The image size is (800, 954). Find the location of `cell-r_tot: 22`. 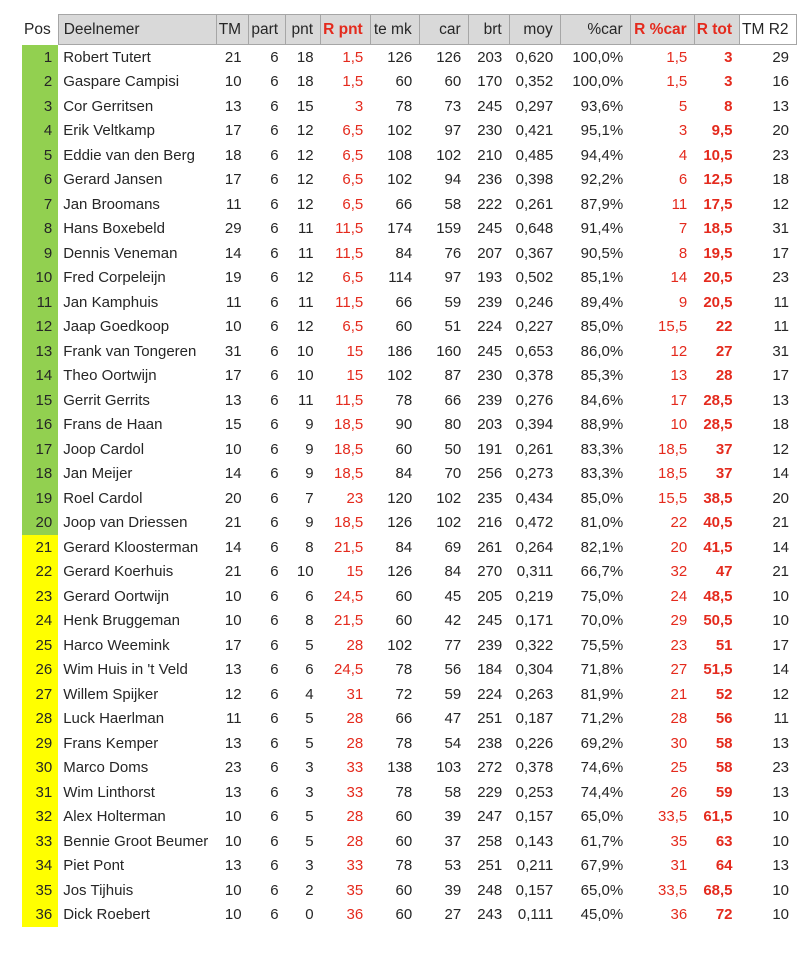

cell-r_tot: 22 is located at coordinates (724, 327).